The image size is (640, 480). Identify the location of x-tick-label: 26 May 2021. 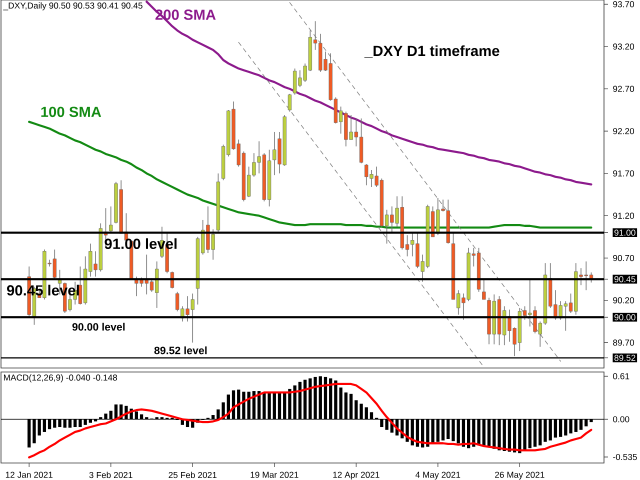
(519, 476).